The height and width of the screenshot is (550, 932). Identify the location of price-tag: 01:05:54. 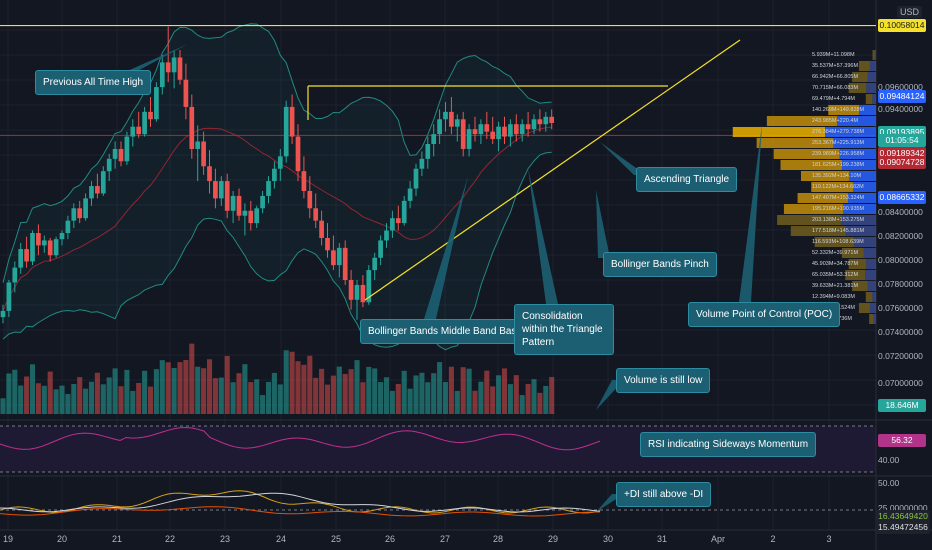
(902, 140).